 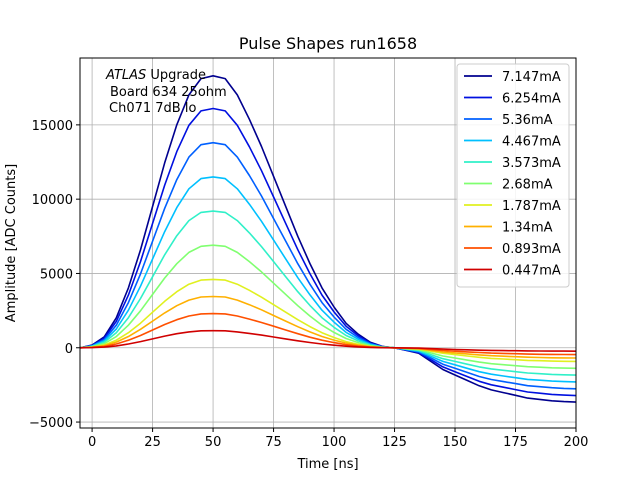 I want to click on chart-title: Pulse Shapes run1658, so click(x=328, y=43).